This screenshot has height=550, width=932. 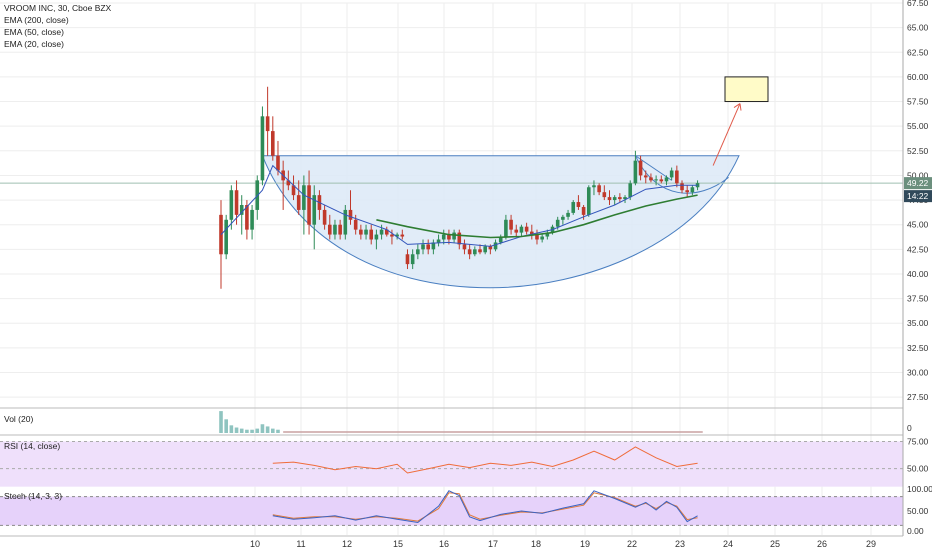 I want to click on x-tick-label: 26, so click(x=822, y=544).